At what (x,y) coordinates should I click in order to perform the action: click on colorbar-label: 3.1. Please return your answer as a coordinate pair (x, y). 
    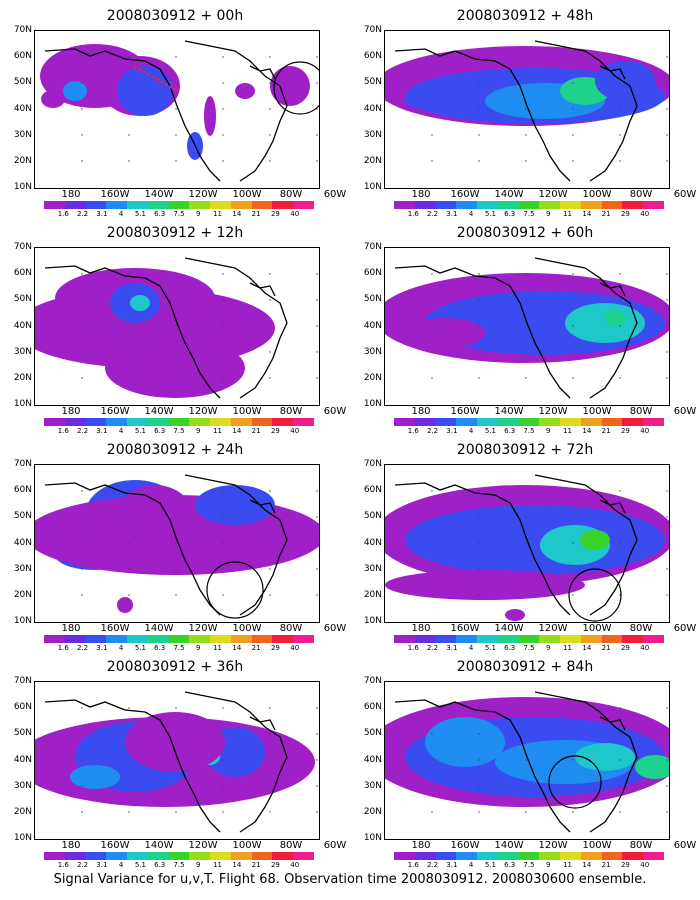
    Looking at the image, I should click on (102, 214).